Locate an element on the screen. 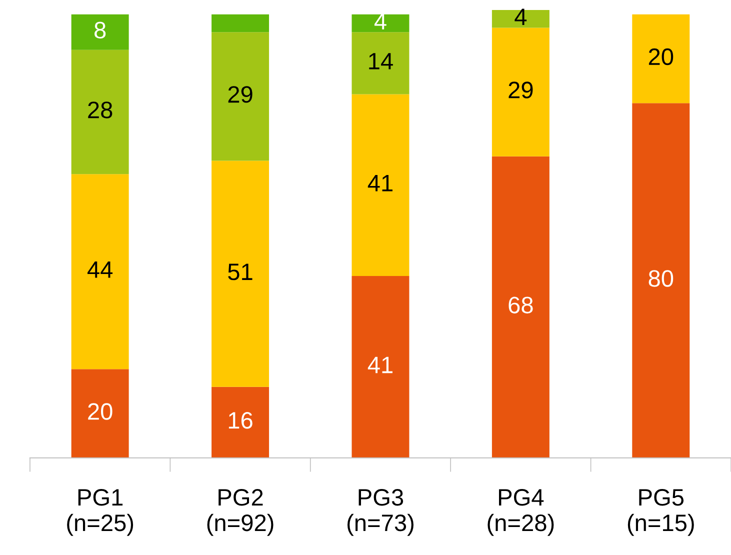  x-tick-label: PG3 (n=73) is located at coordinates (381, 512).